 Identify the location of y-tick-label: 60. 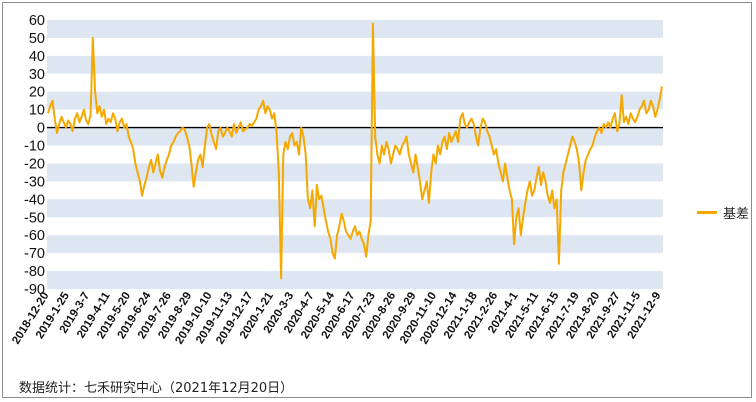
(37, 21).